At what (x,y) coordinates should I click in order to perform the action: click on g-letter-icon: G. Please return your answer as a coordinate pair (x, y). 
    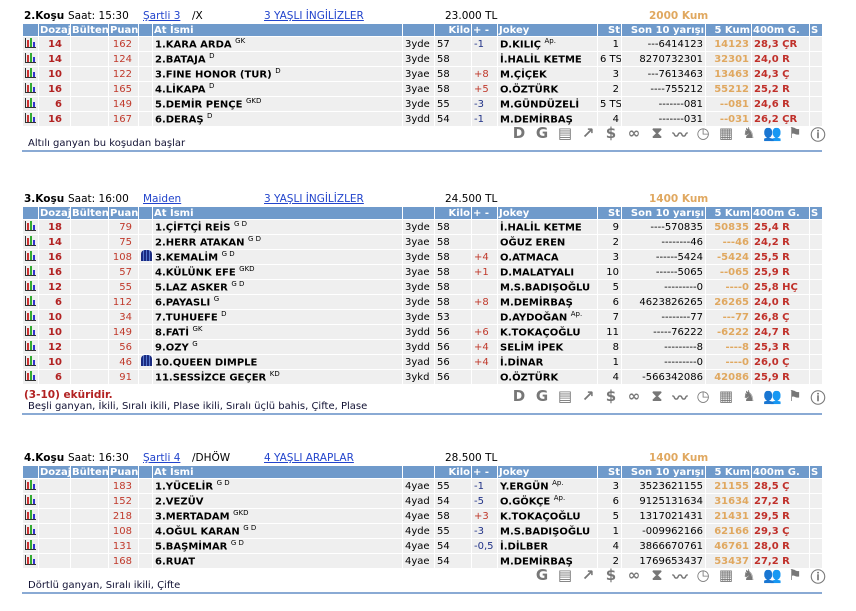
    Looking at the image, I should click on (542, 133).